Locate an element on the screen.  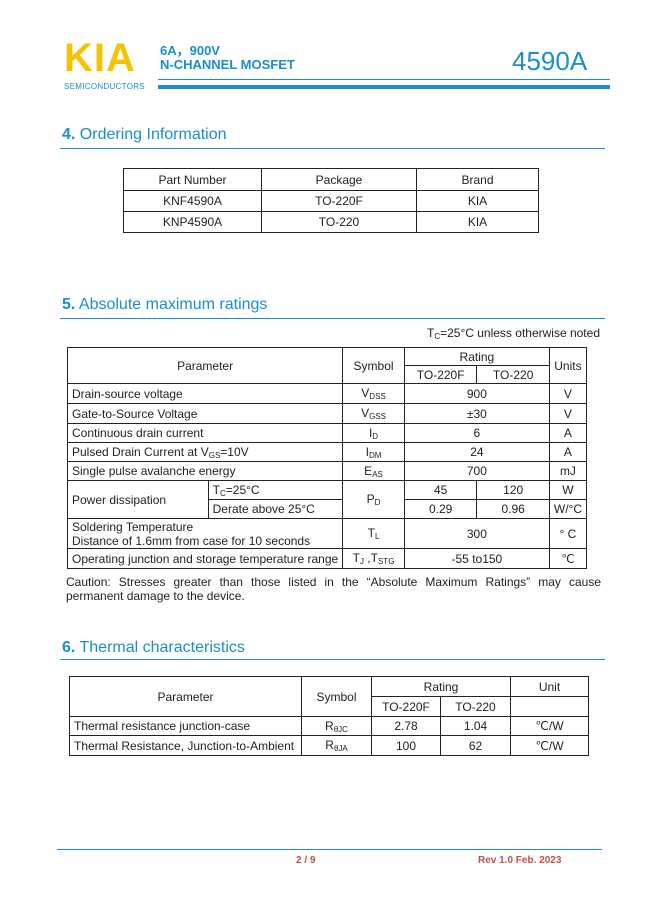
cell: -55 to150 is located at coordinates (476, 558).